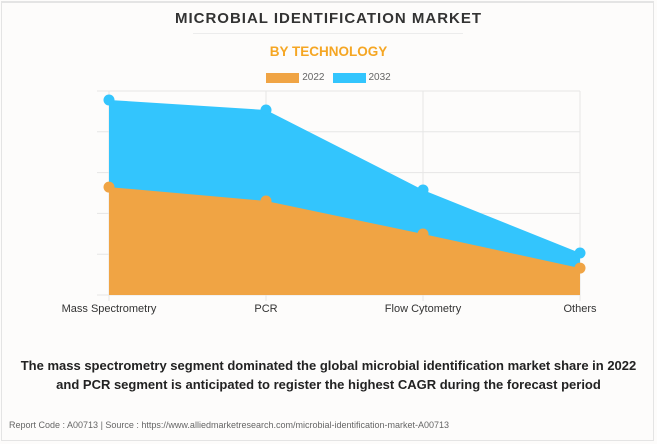  I want to click on legend-swatch-2022, so click(283, 77).